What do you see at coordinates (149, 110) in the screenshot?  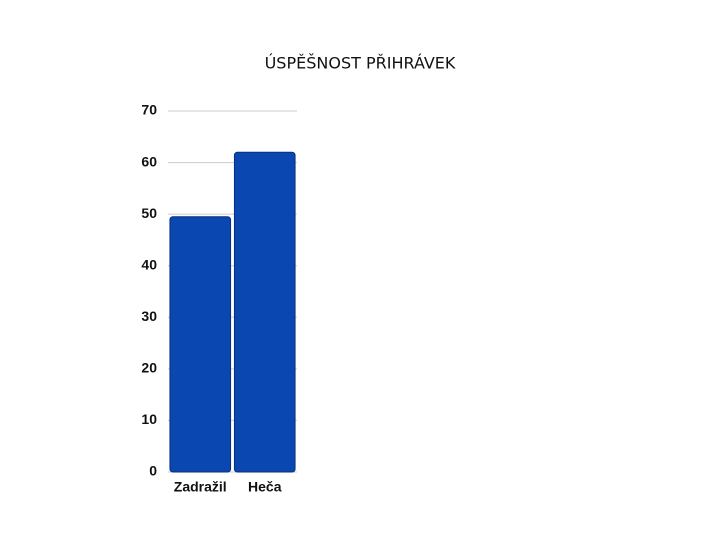 I see `y-tick-label: 70` at bounding box center [149, 110].